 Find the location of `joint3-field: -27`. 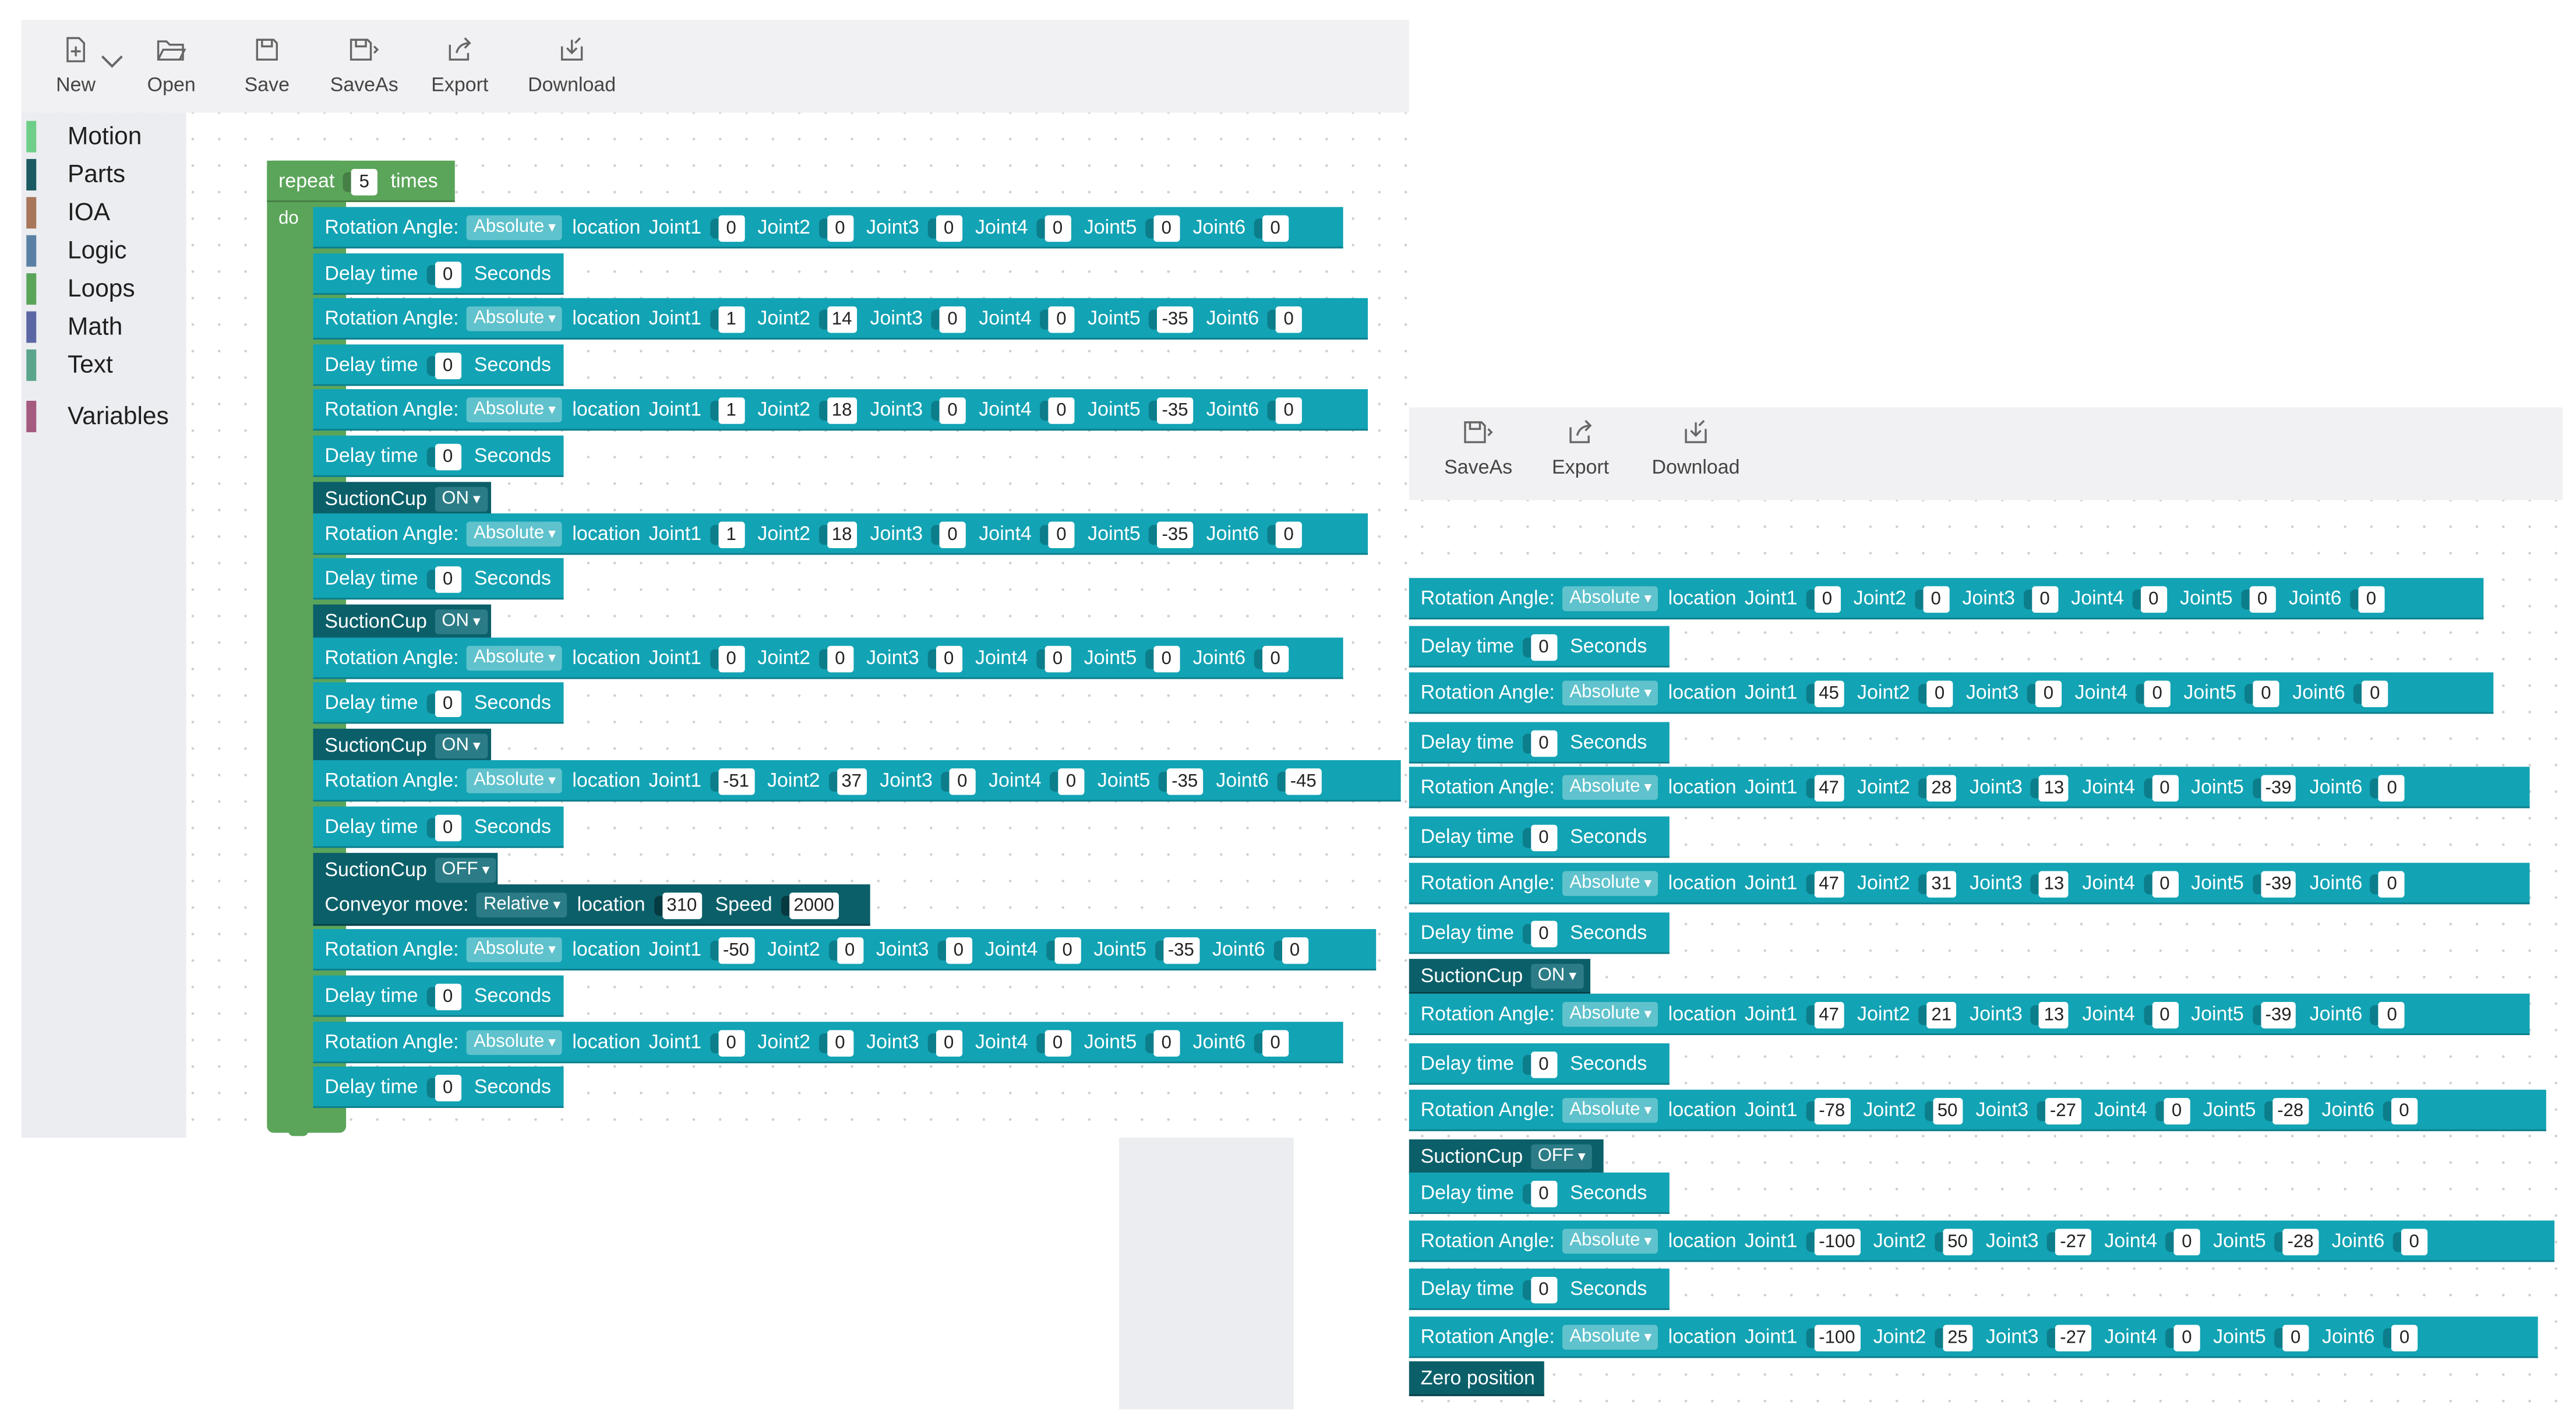

joint3-field: -27 is located at coordinates (2068, 1337).